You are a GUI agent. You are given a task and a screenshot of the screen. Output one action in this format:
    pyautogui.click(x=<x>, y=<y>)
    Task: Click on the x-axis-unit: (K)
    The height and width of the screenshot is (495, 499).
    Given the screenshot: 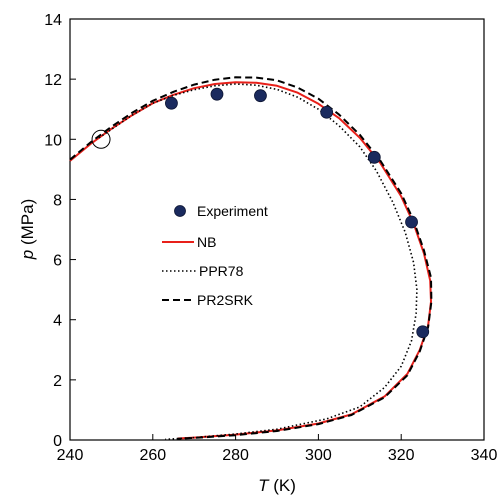 What is the action you would take?
    pyautogui.click(x=282, y=485)
    